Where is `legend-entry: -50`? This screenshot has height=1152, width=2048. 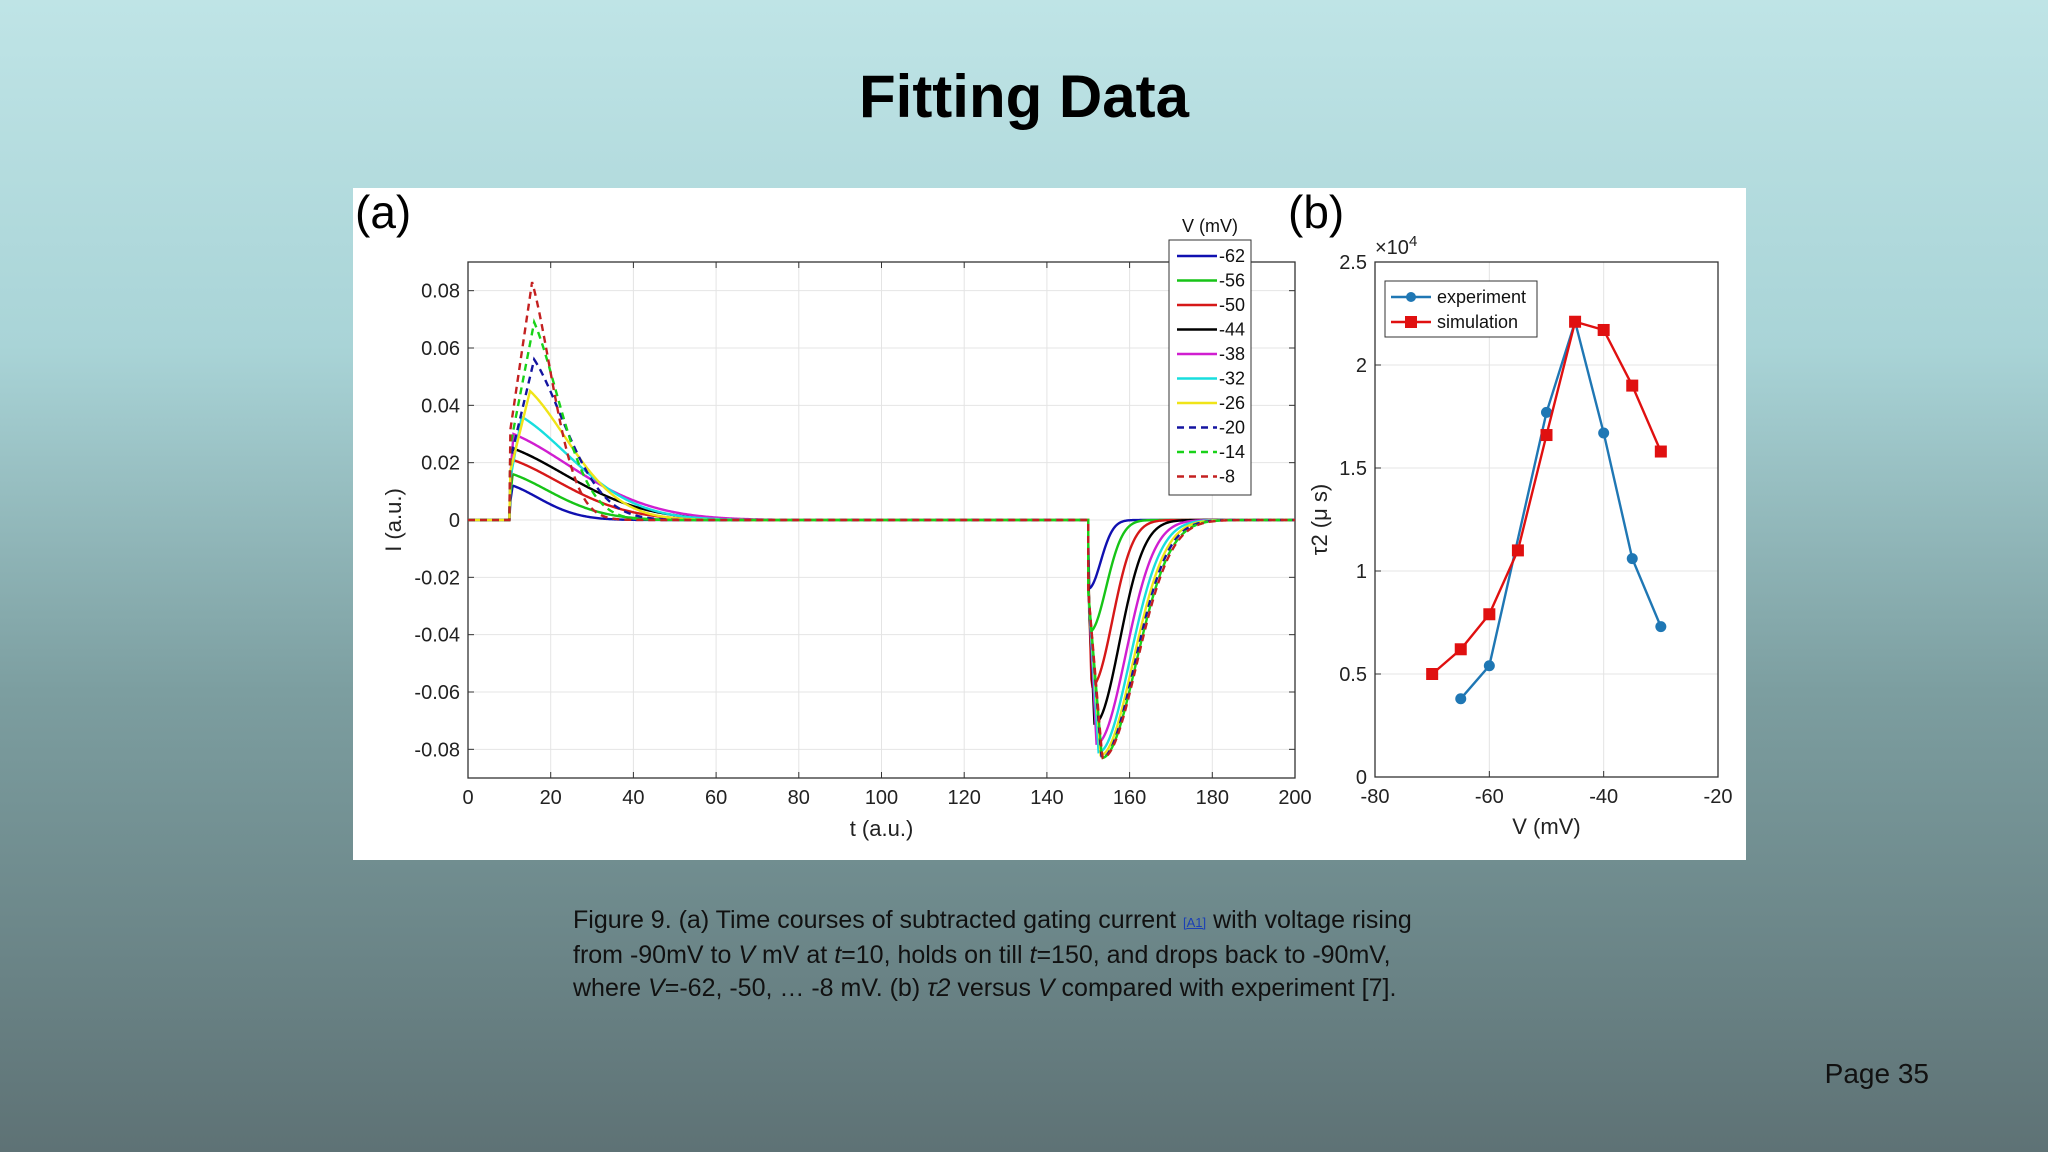
legend-entry: -50 is located at coordinates (1232, 305).